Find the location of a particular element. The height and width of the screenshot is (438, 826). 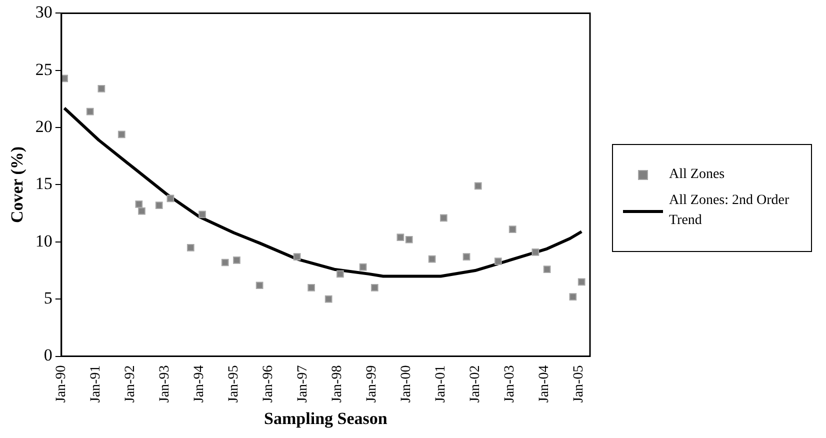

y-tick-label: 20 is located at coordinates (43, 126).